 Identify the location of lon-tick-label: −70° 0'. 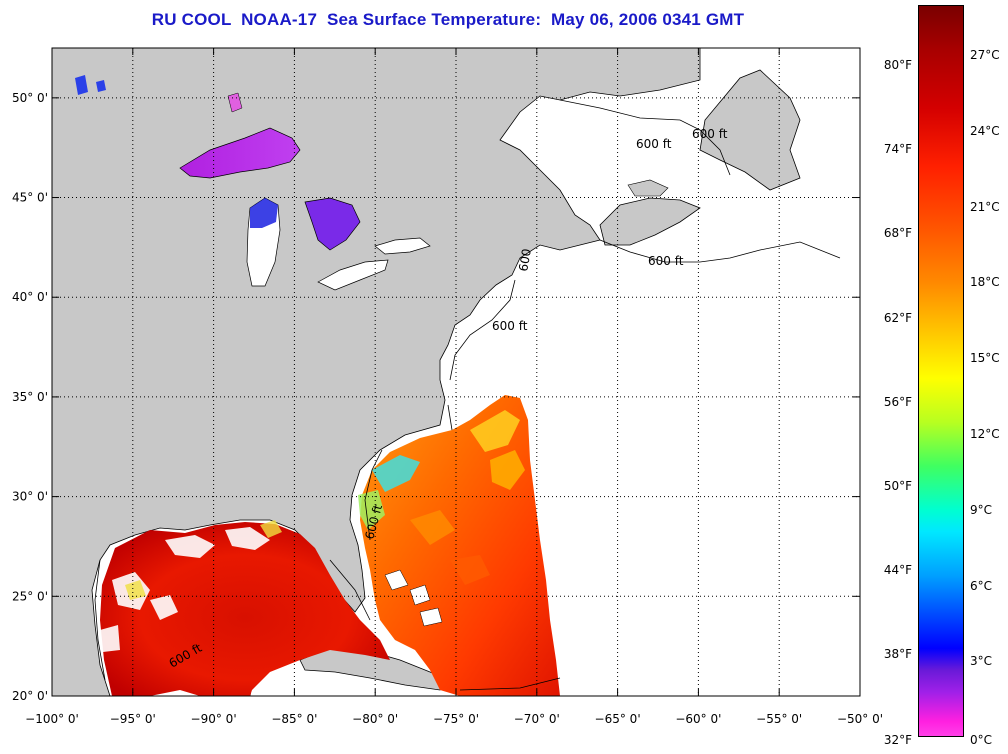
(537, 719).